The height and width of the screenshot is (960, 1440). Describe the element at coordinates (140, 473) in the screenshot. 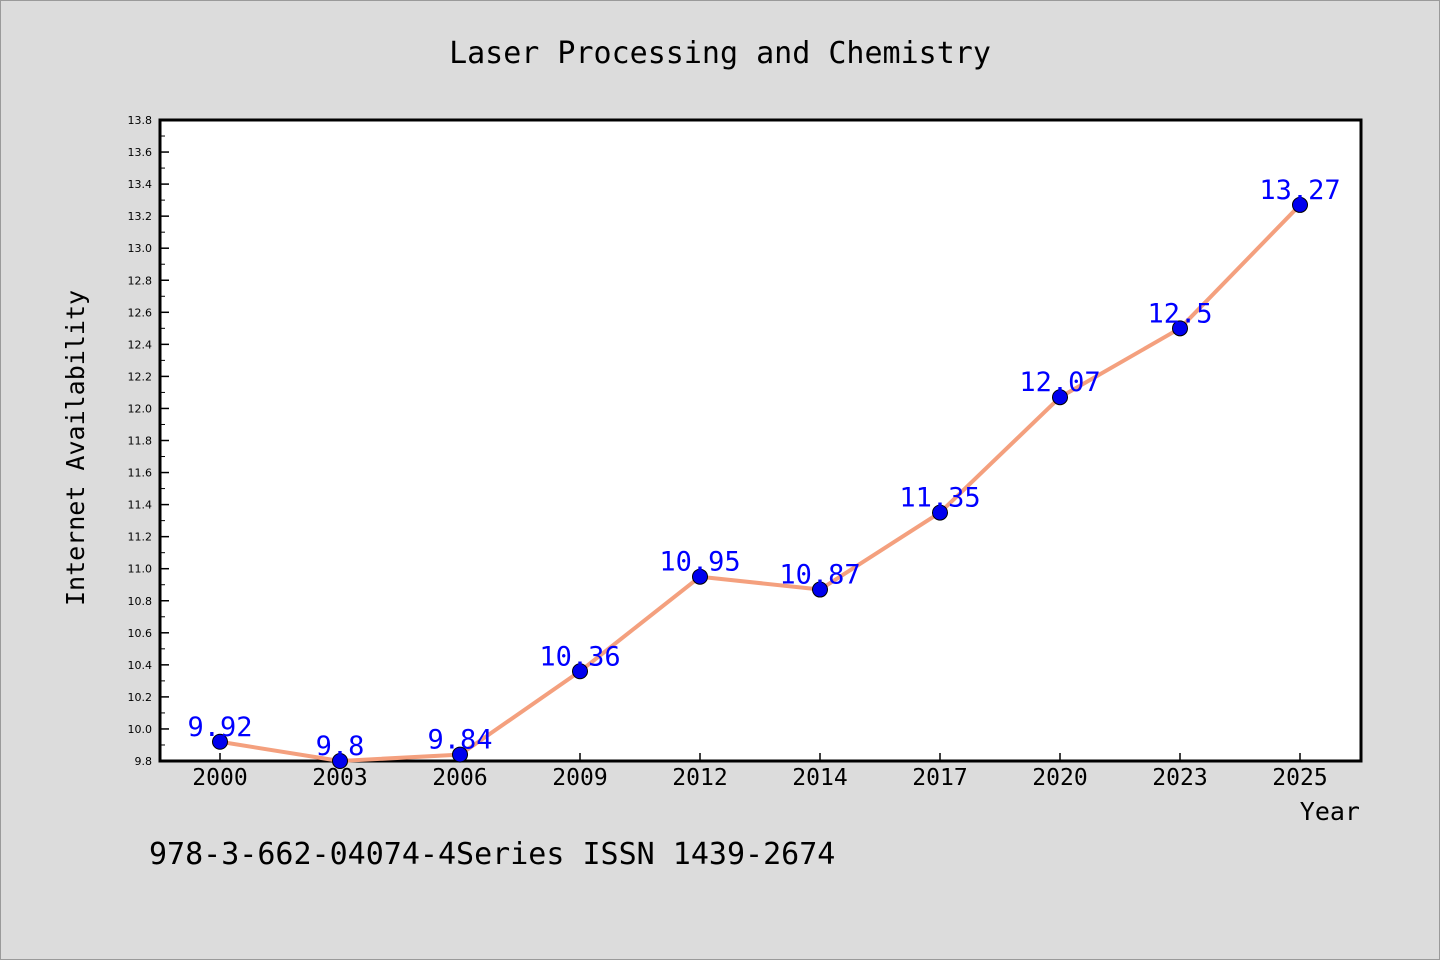

I see `y-tick-label: 11.6` at that location.